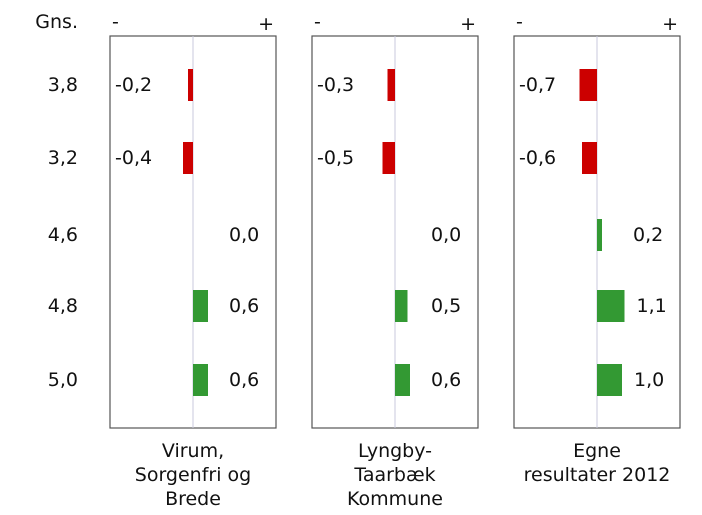 The image size is (702, 515). I want to click on panel-caption: Taarbæk, so click(394, 475).